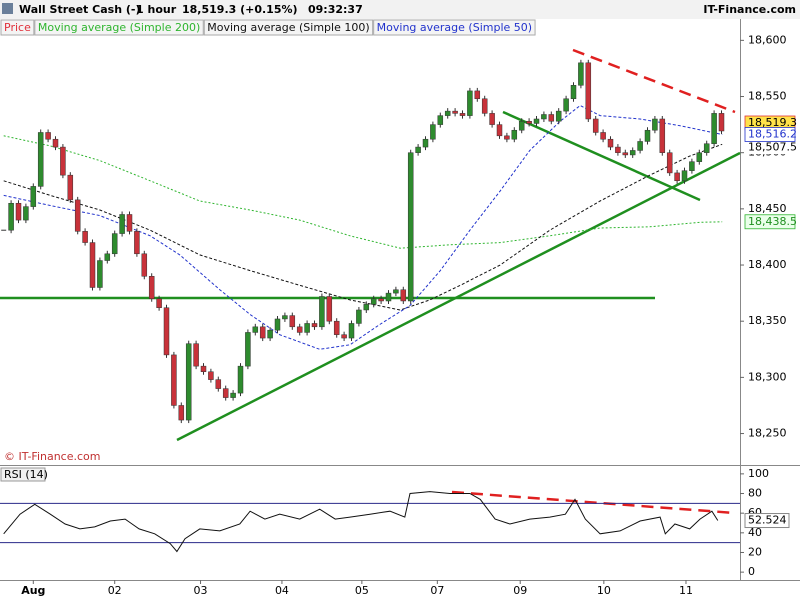  I want to click on legend-entry: Price, so click(17, 27).